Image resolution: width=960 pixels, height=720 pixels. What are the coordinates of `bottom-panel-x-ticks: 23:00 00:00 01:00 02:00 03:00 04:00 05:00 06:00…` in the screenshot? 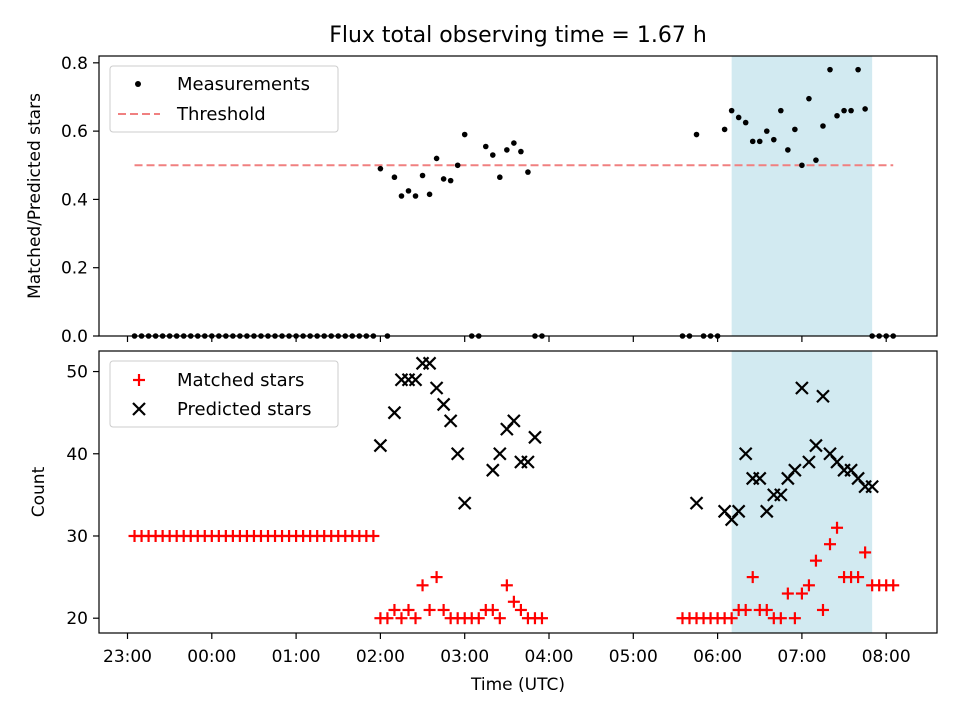 It's located at (507, 650).